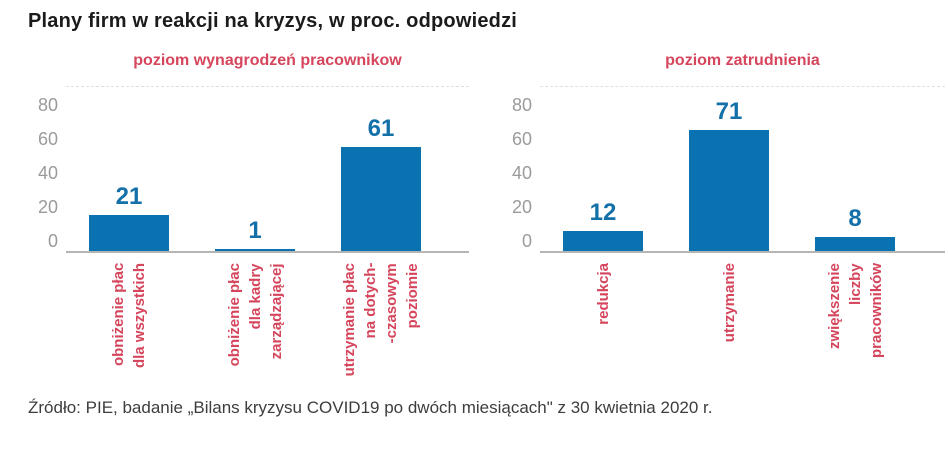 The height and width of the screenshot is (462, 948). What do you see at coordinates (255, 315) in the screenshot?
I see `x-category-label: obniżenie płac dla kadry zarządzającej` at bounding box center [255, 315].